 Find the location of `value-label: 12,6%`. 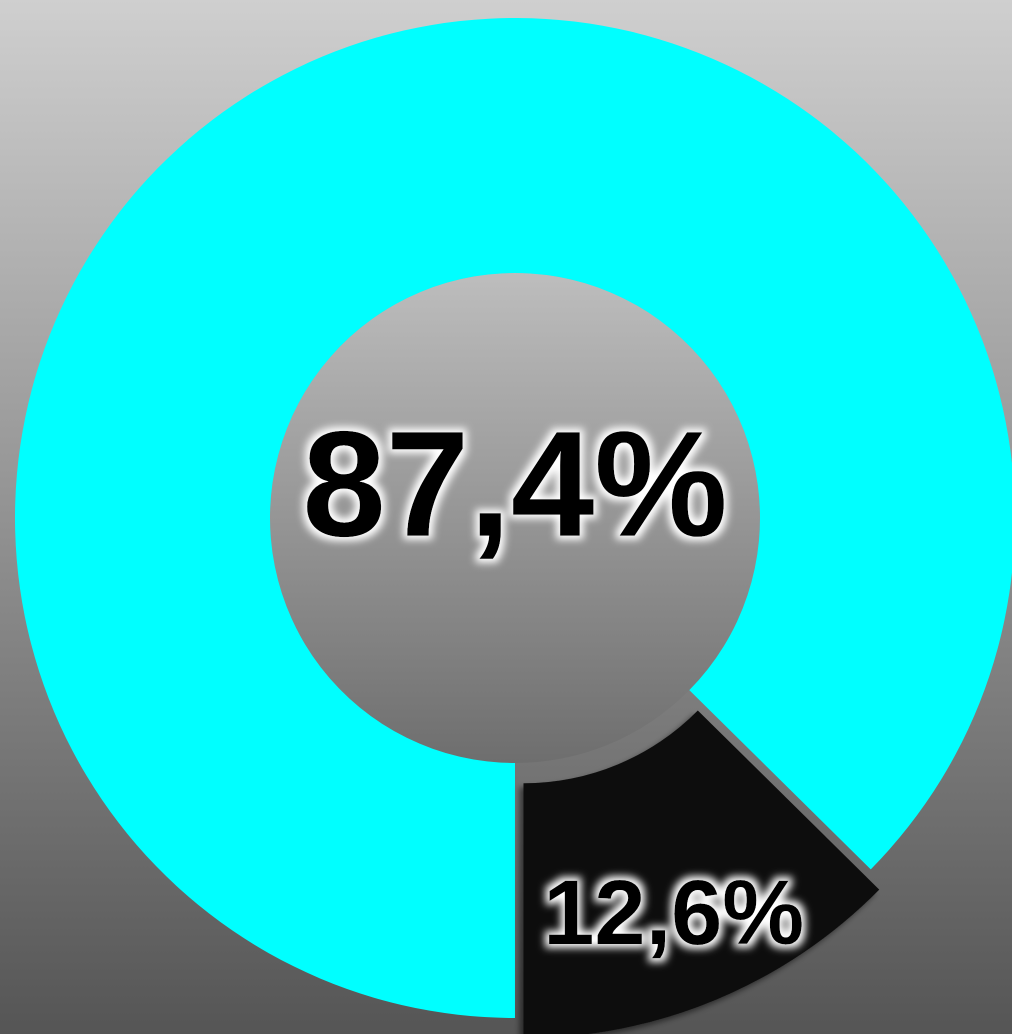

value-label: 12,6% is located at coordinates (673, 913).